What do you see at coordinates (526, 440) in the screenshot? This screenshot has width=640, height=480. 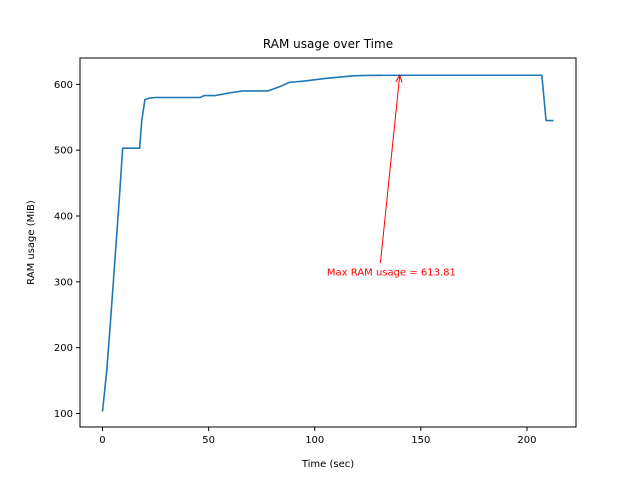 I see `x-tick-label: 200` at bounding box center [526, 440].